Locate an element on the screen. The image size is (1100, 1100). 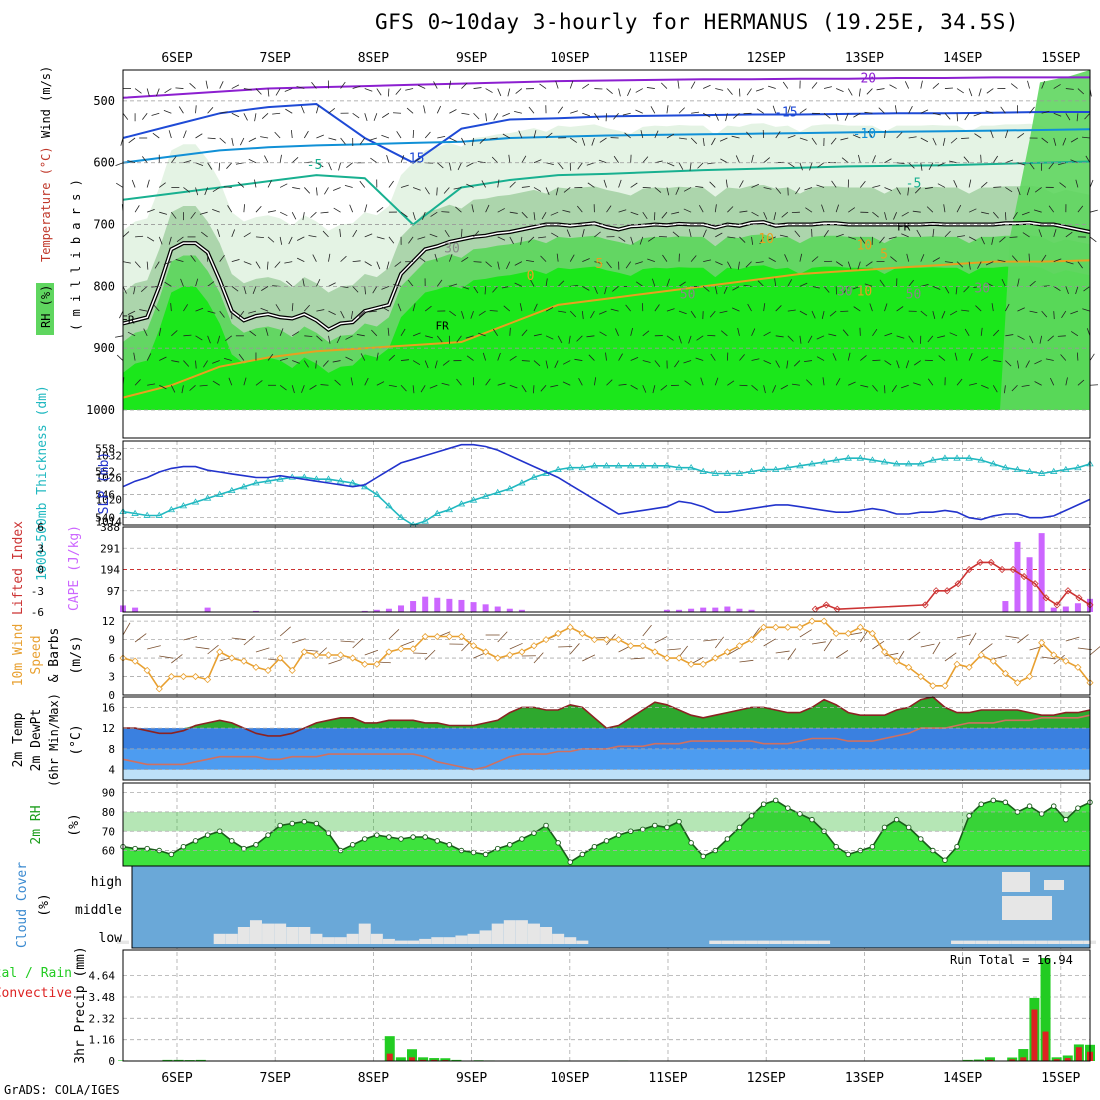
temp-ylabel-3: (6hr Min/Max) is located at coordinates (54, 740).